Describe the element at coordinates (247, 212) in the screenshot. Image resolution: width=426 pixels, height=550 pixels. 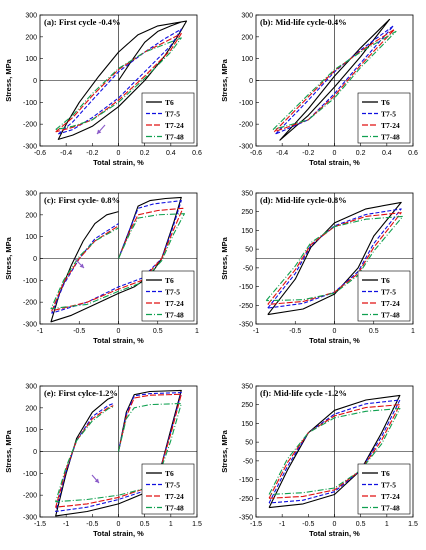
I see `y-tick-label: 250` at that location.